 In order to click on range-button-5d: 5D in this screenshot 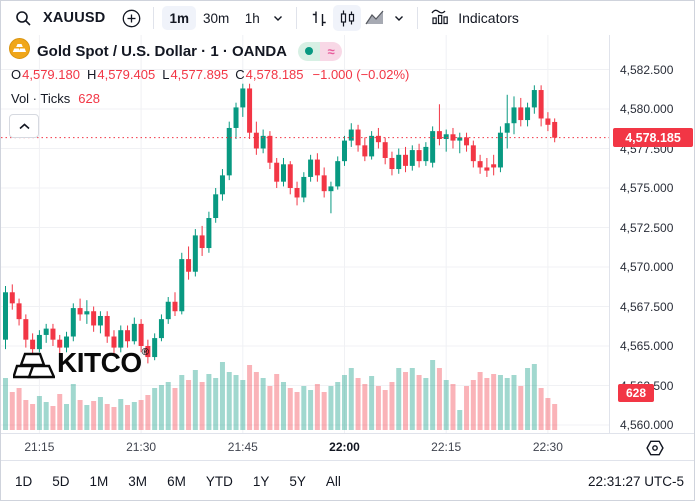, I will do `click(60, 481)`.